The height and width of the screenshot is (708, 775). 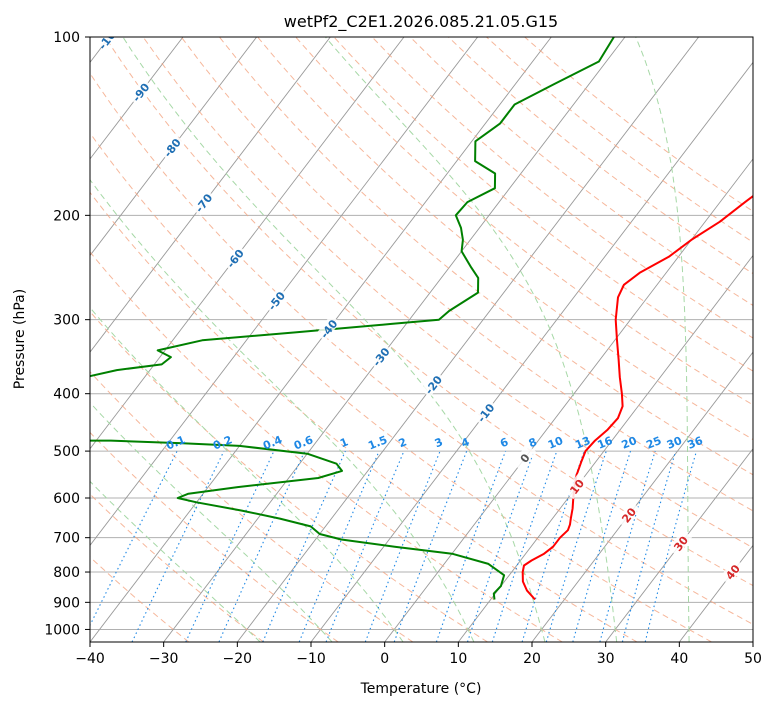 What do you see at coordinates (421, 22) in the screenshot?
I see `chart-title: wetPf2_C2E1.2026.085.21.05.G15` at bounding box center [421, 22].